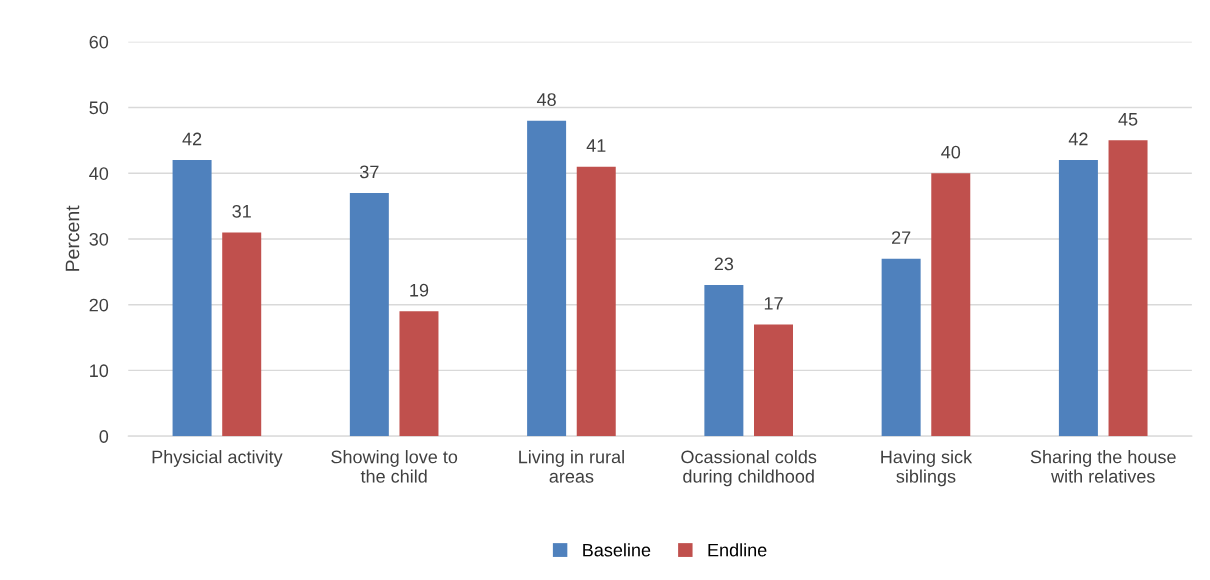 The image size is (1210, 580). I want to click on y-tick-label: 20, so click(99, 305).